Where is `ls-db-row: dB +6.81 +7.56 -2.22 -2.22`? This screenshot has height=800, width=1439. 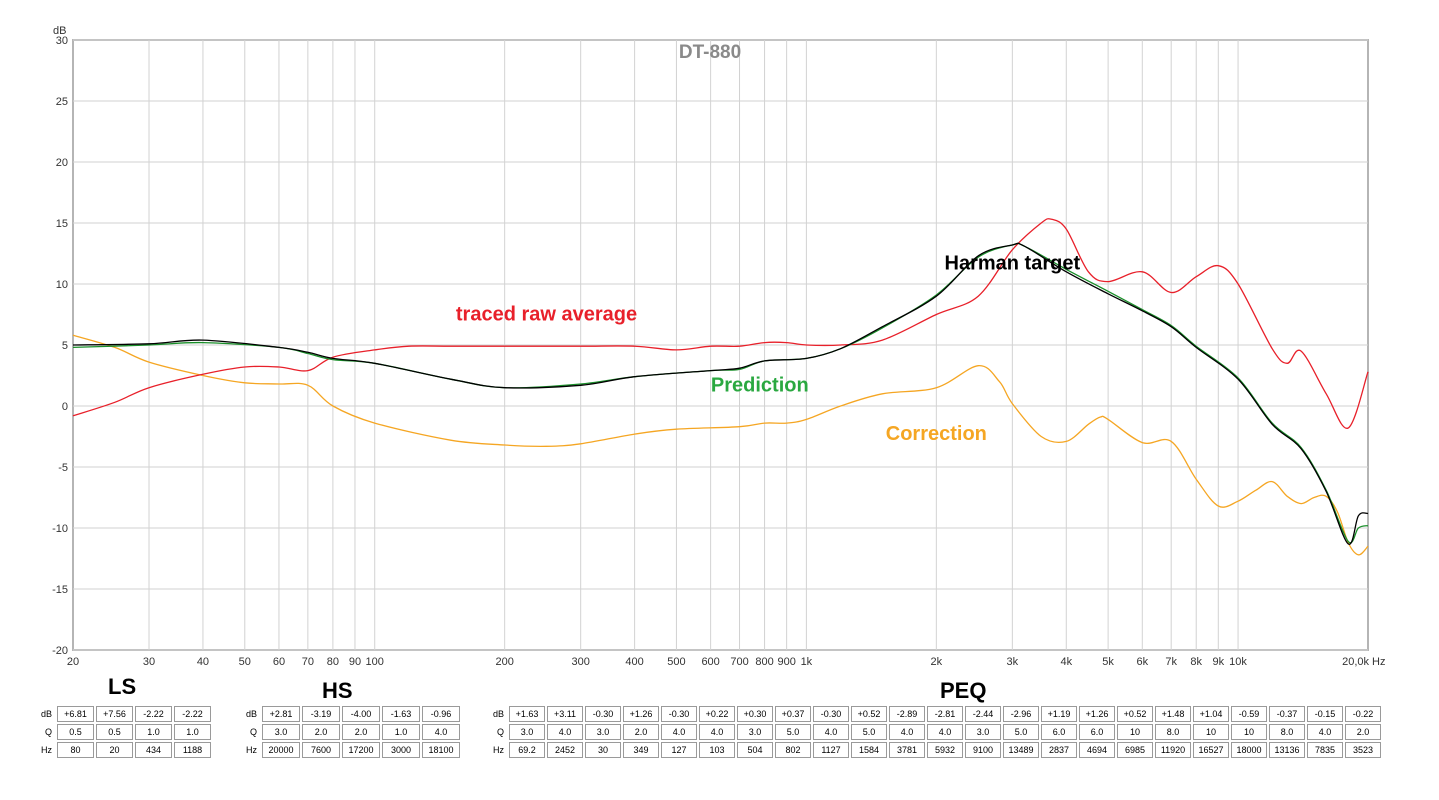
ls-db-row: dB +6.81 +7.56 -2.22 -2.22 is located at coordinates (125, 714).